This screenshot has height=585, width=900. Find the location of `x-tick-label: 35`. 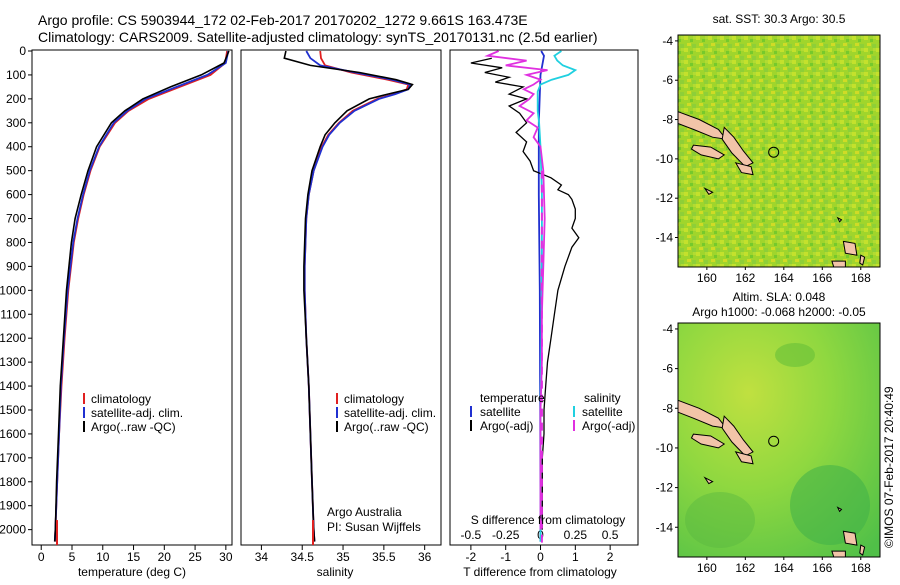

x-tick-label: 35 is located at coordinates (343, 557).